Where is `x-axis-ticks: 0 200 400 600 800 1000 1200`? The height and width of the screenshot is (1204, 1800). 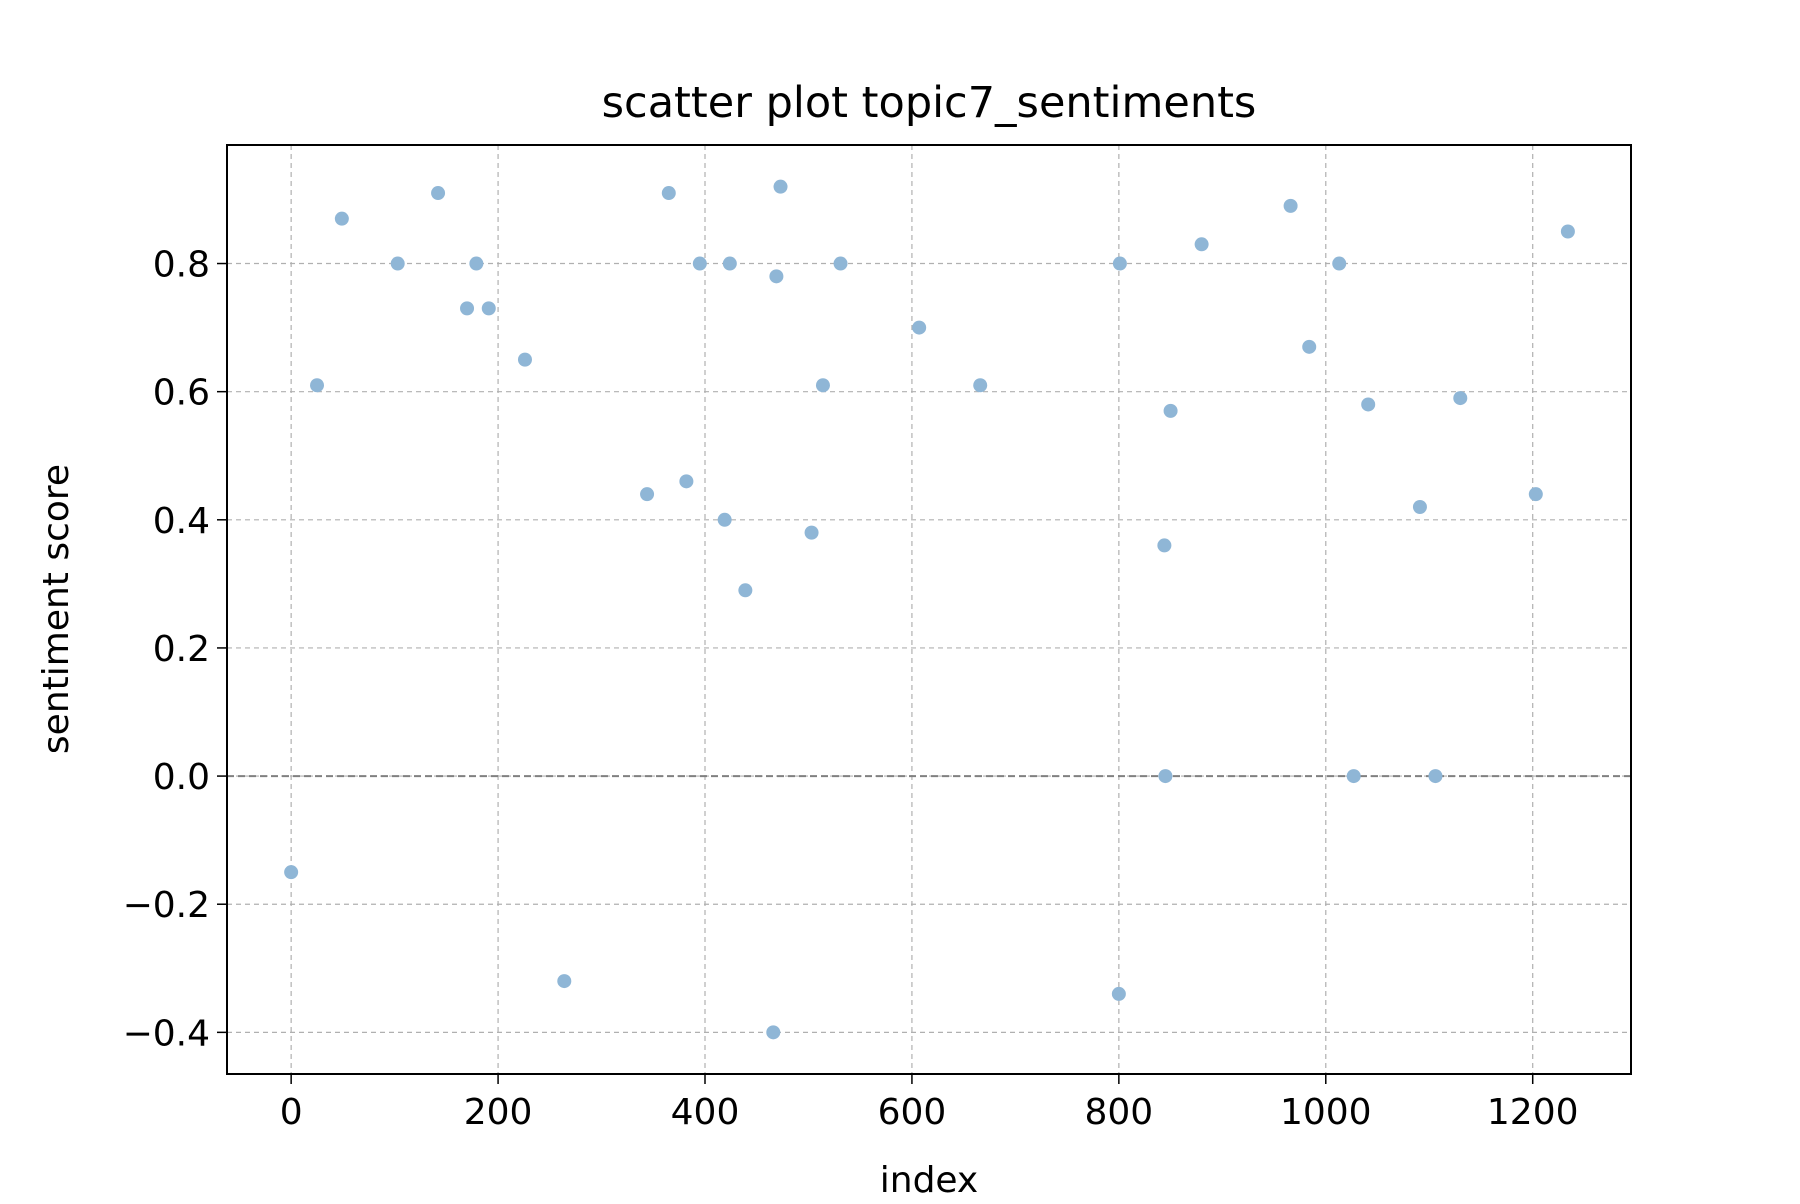 x-axis-ticks: 0 200 400 600 800 1000 1200 is located at coordinates (929, 1103).